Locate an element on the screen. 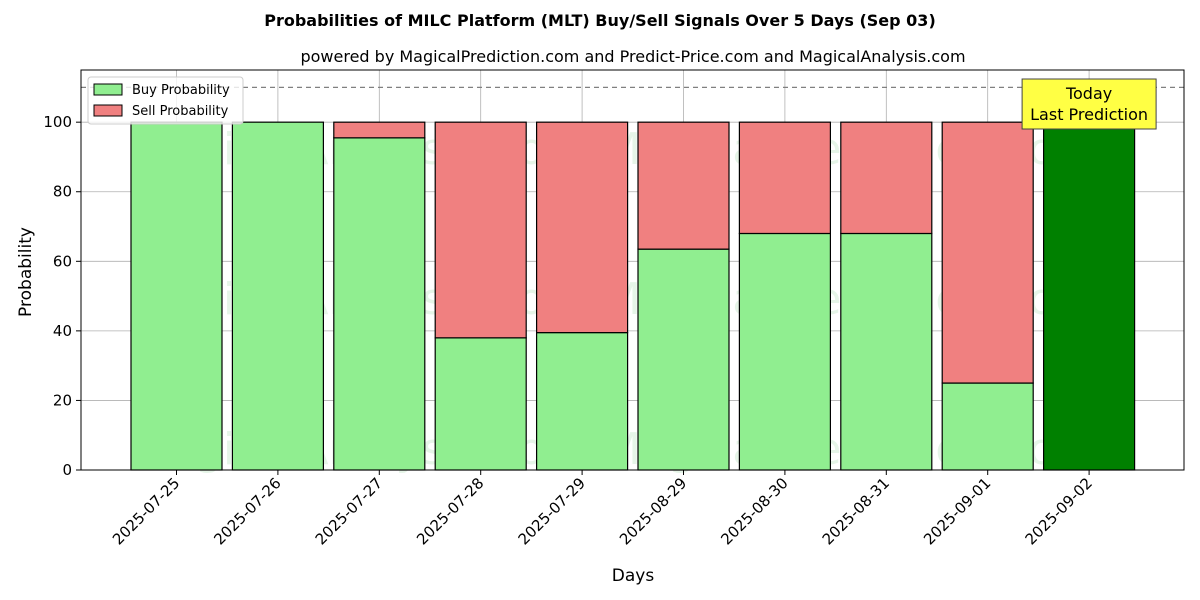 The image size is (1200, 600). legend: Buy Probability Sell Probability is located at coordinates (165, 100).